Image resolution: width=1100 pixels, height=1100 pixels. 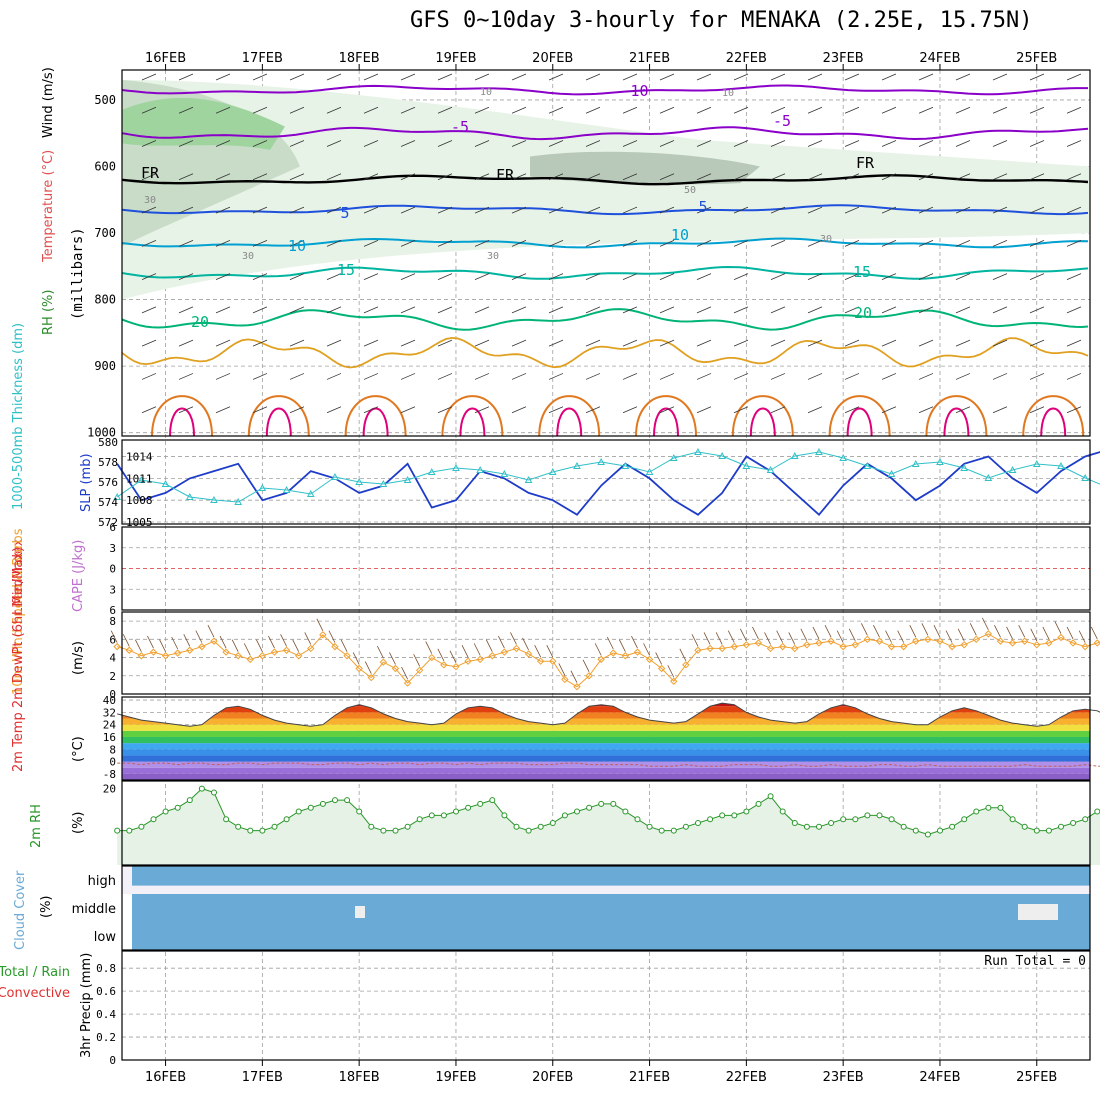 What do you see at coordinates (139, 500) in the screenshot?
I see `slp-tick-label: 1008` at bounding box center [139, 500].